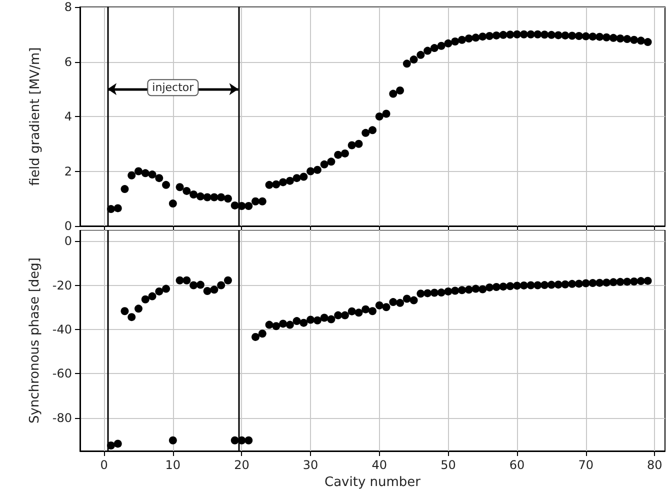  I want to click on x-tick-label: 80, so click(654, 465).